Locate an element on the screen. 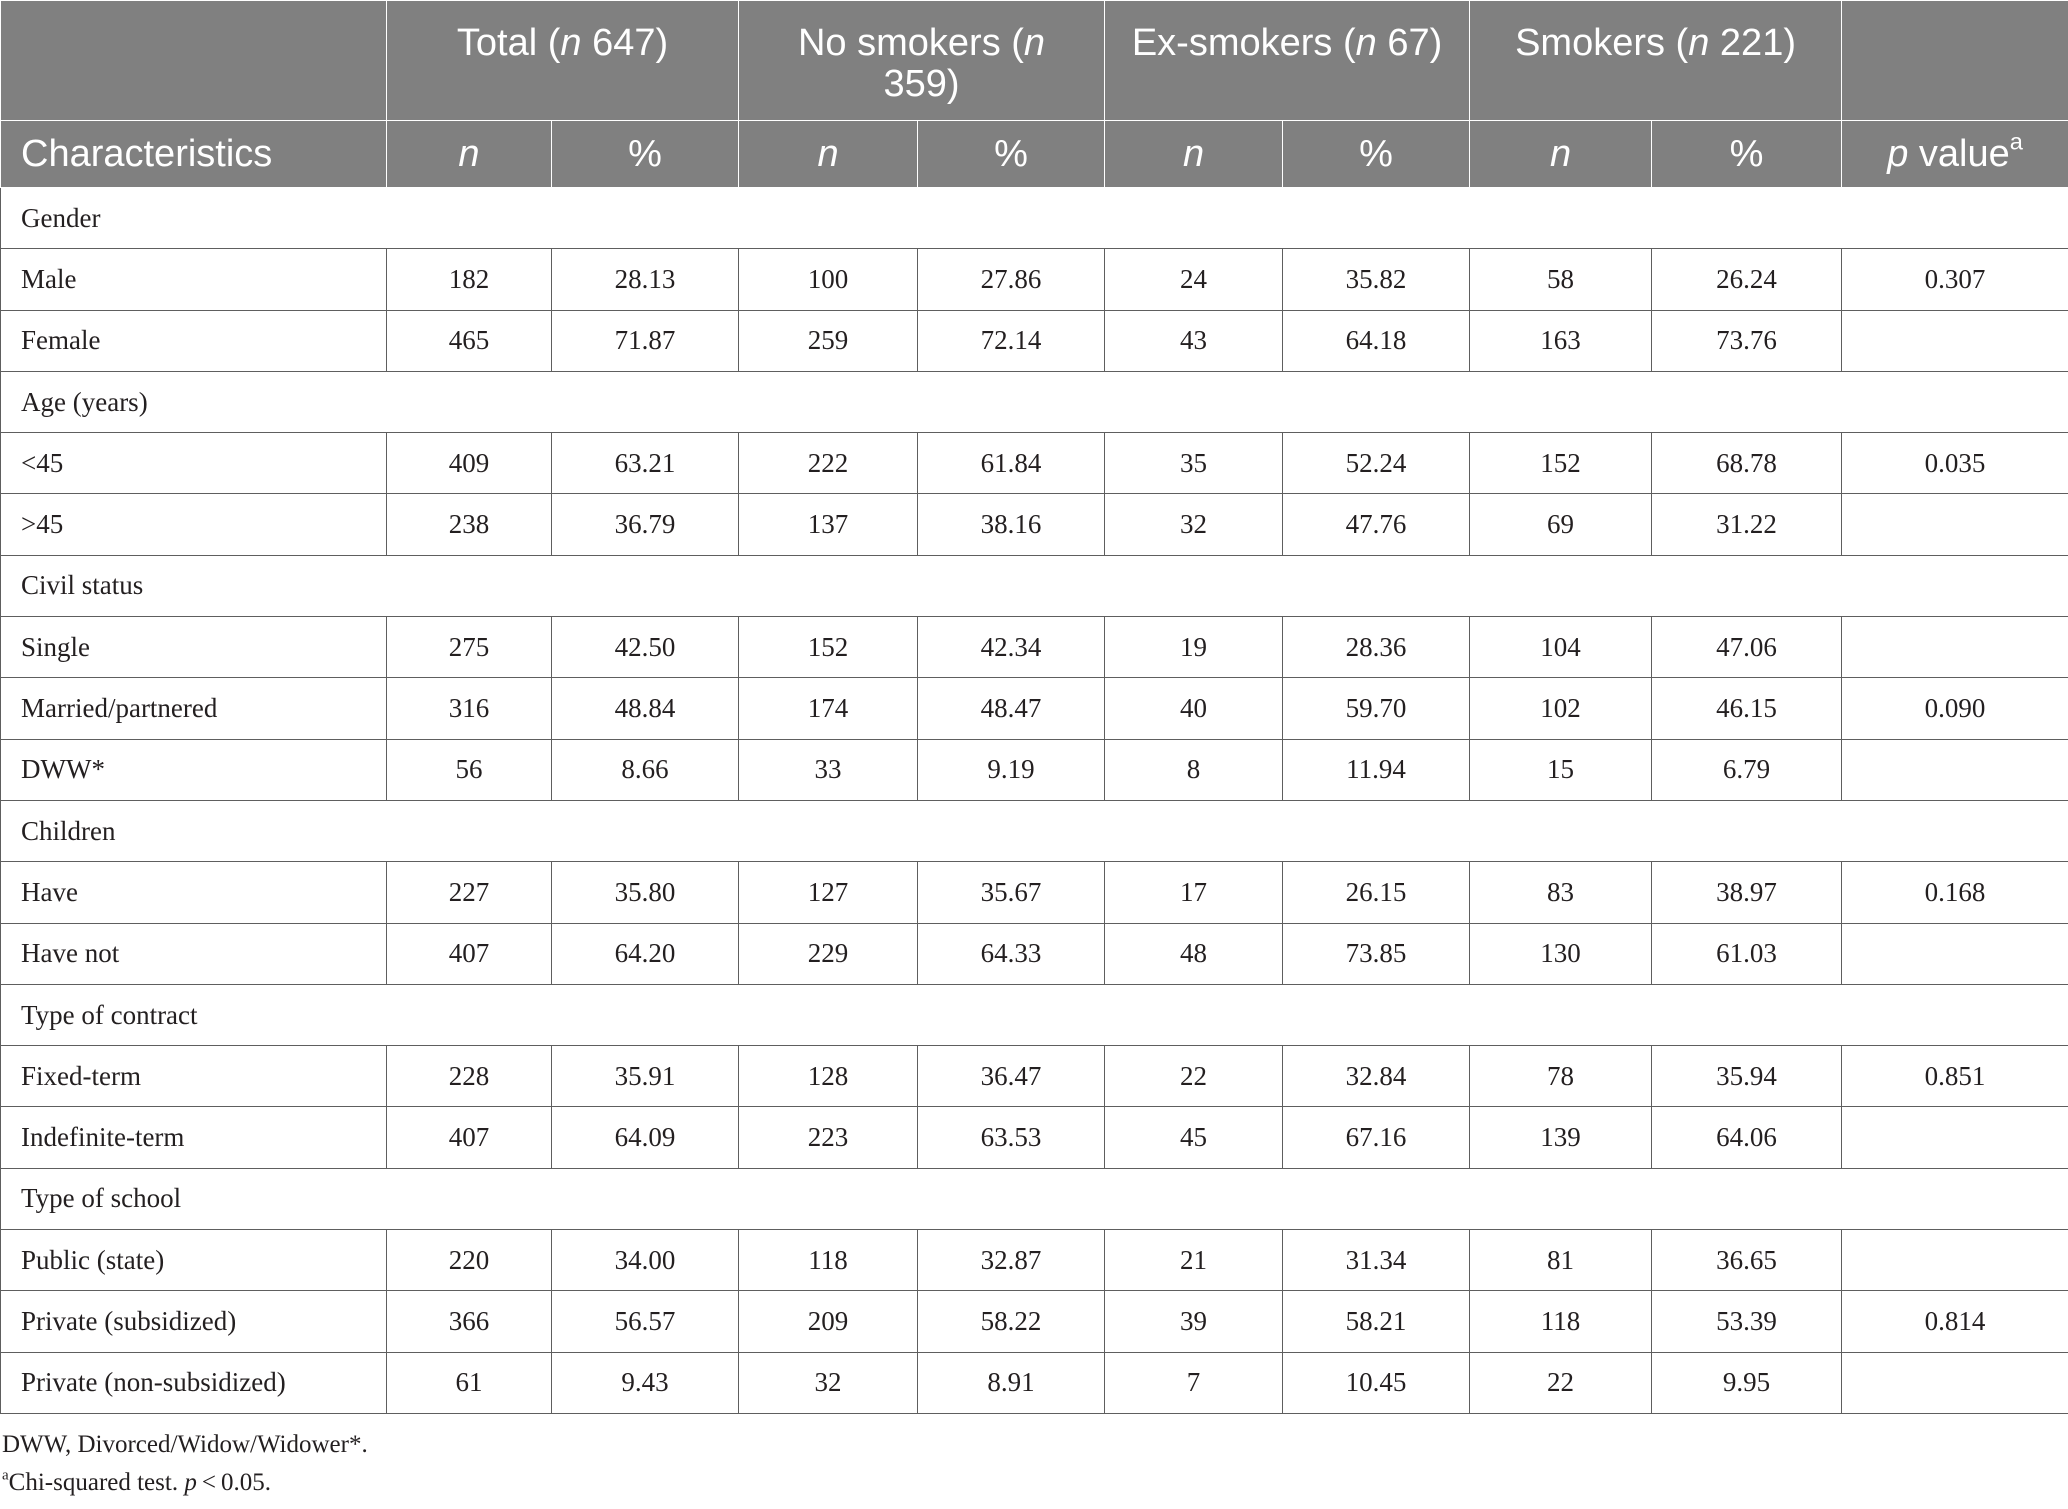  percent-cell: 63.53 is located at coordinates (1011, 1137).